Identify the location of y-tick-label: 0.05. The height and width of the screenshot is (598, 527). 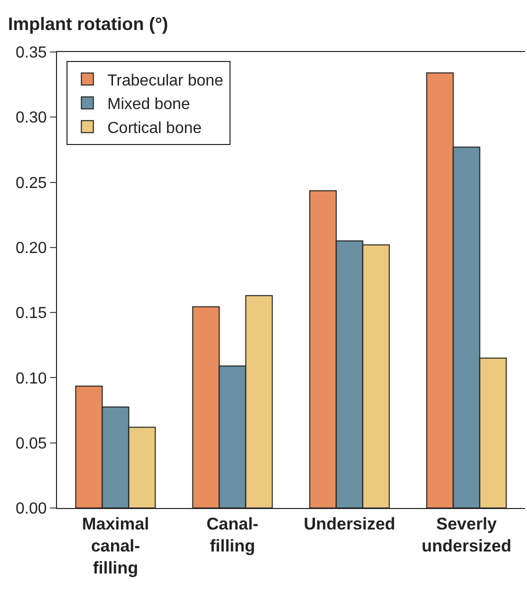
(31, 443).